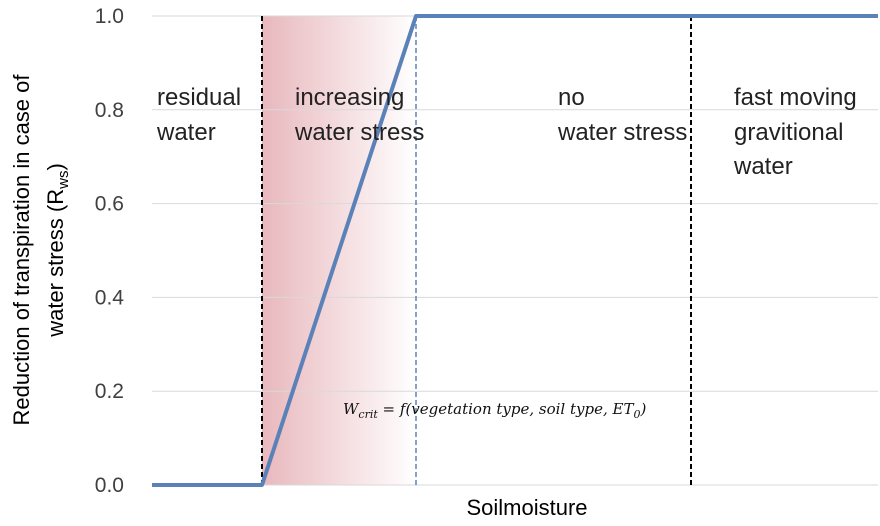 The image size is (880, 526). I want to click on y-axis-title-line2: water stress (Rws), so click(57, 250).